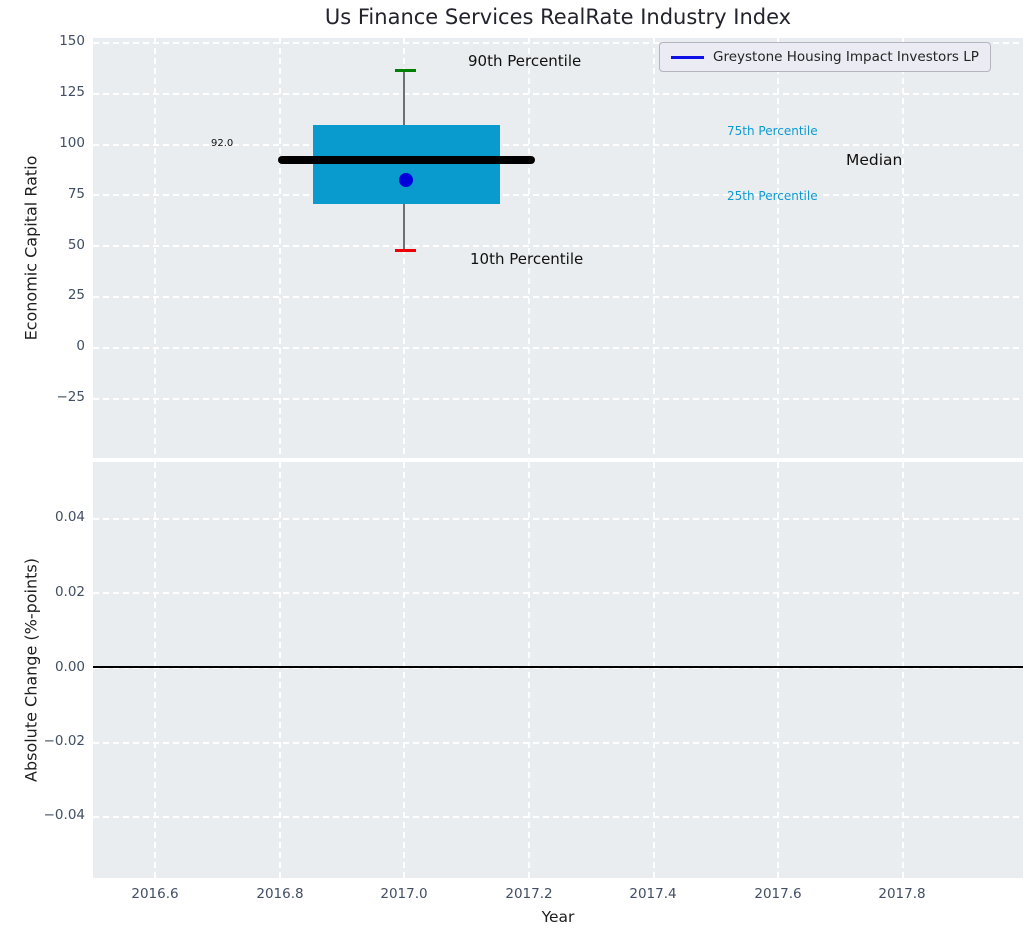  Describe the element at coordinates (778, 894) in the screenshot. I see `xtick-label: 2017.6` at that location.